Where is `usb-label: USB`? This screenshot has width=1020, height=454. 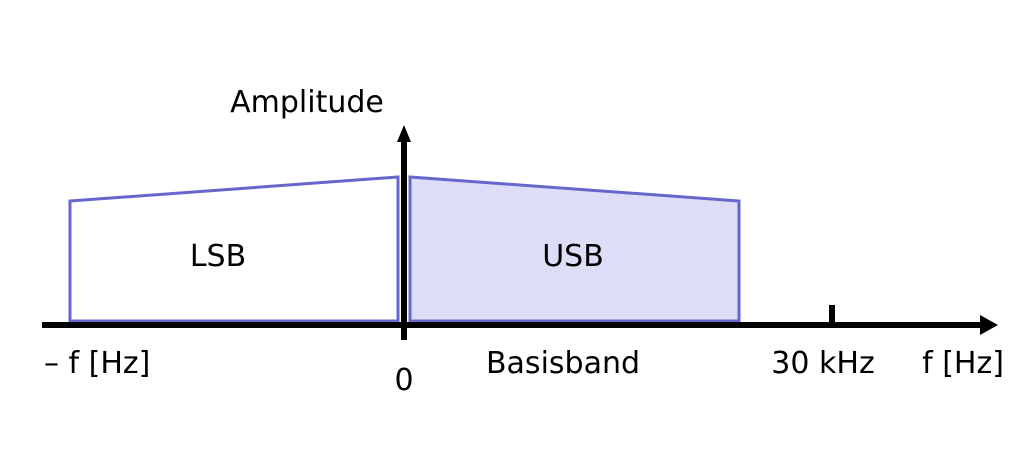
usb-label: USB is located at coordinates (573, 256).